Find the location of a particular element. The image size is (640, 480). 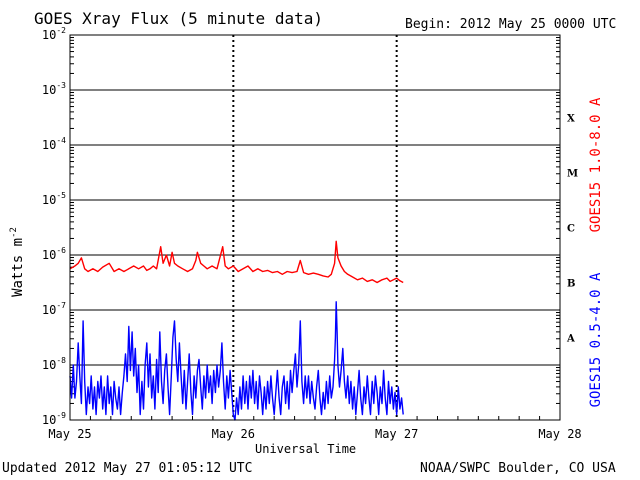

y-tick-exponent: -8 is located at coordinates (61, 360).